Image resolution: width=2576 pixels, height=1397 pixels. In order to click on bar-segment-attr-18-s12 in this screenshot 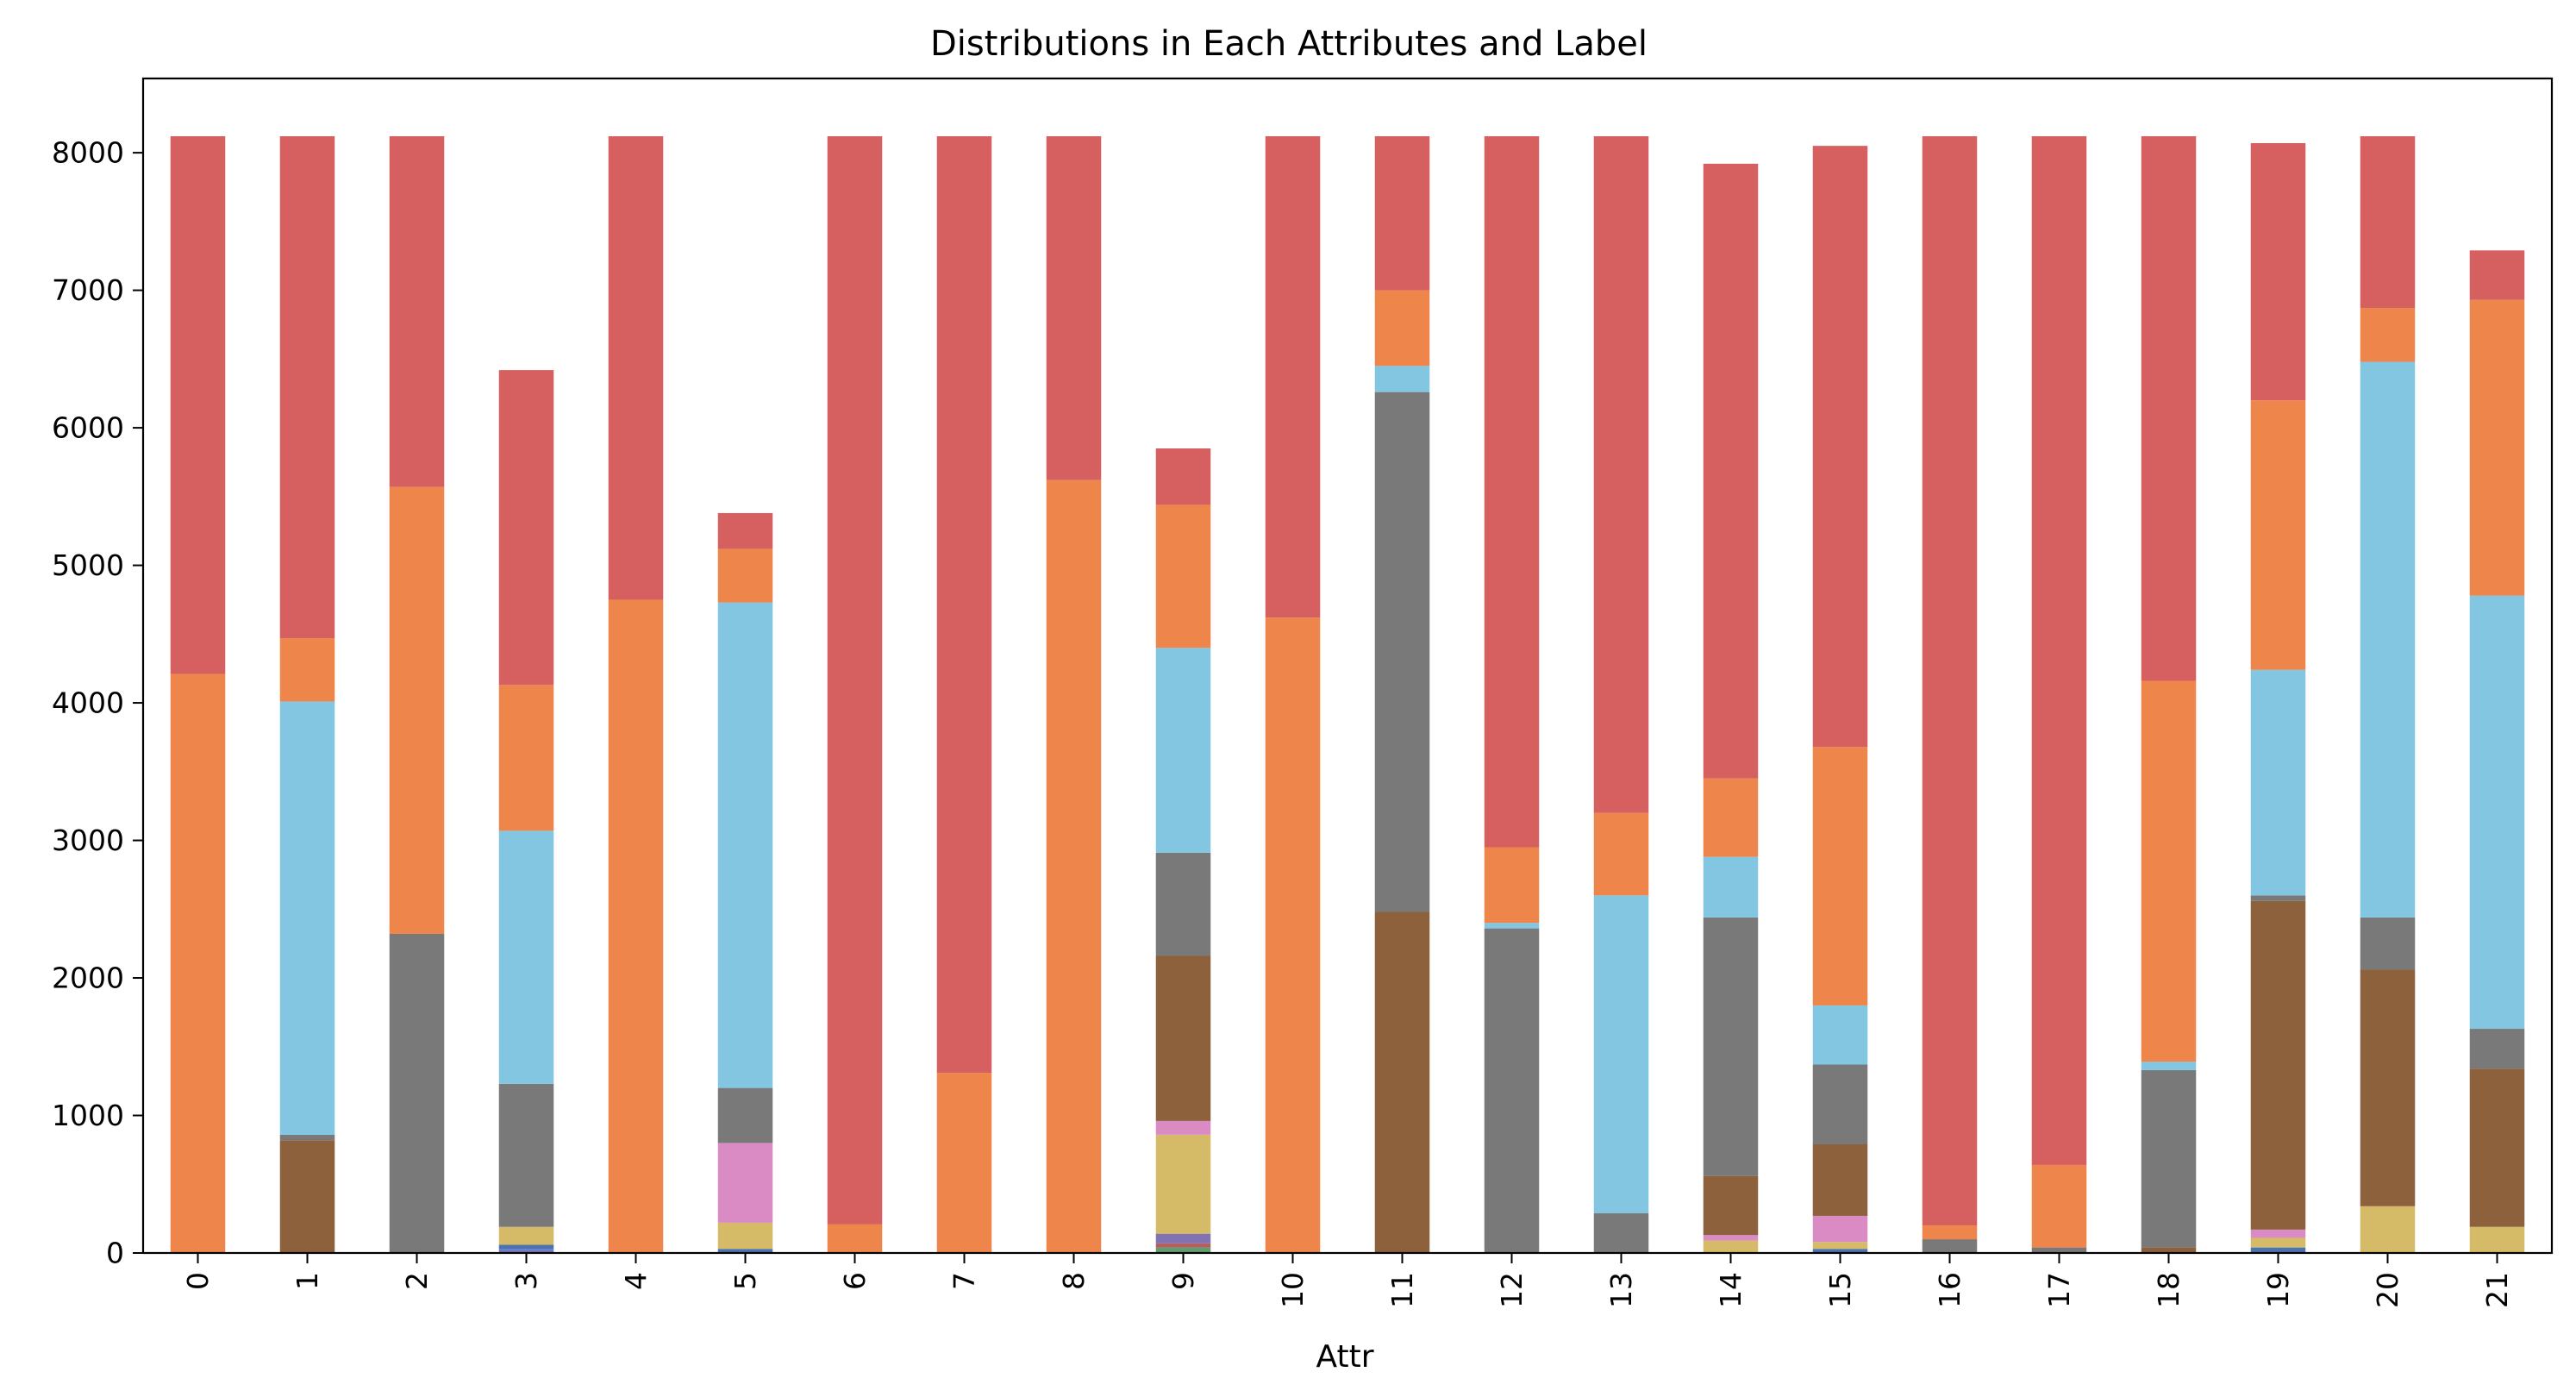, I will do `click(2169, 1158)`.